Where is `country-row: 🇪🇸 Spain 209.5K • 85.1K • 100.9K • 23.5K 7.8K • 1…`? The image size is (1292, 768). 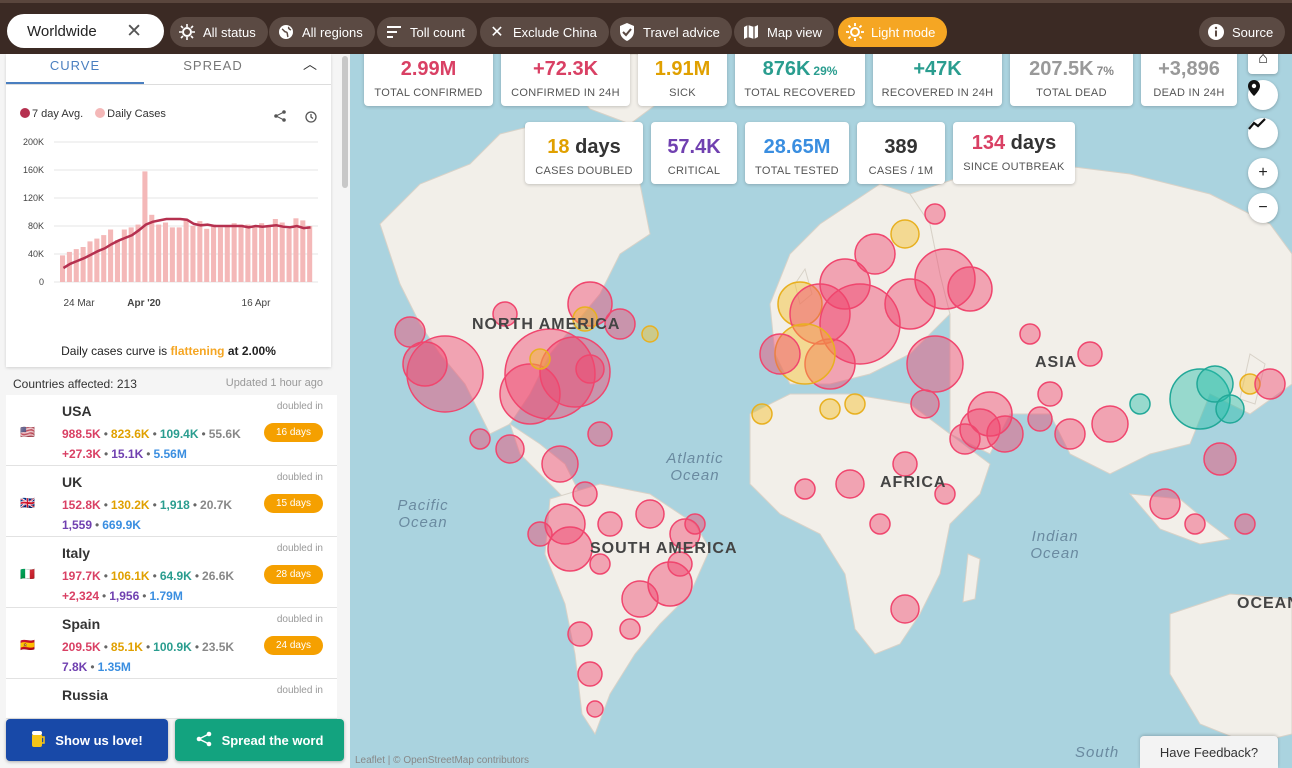 country-row: 🇪🇸 Spain 209.5K • 85.1K • 100.9K • 23.5K 7.8K • 1… is located at coordinates (171, 643).